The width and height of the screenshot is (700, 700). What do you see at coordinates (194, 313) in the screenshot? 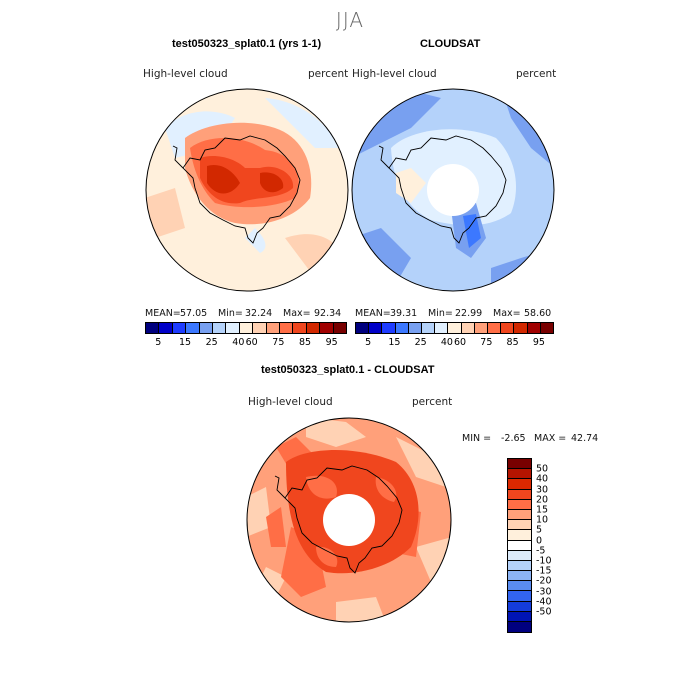
I see `left-panel-mean-value: 57.05` at bounding box center [194, 313].